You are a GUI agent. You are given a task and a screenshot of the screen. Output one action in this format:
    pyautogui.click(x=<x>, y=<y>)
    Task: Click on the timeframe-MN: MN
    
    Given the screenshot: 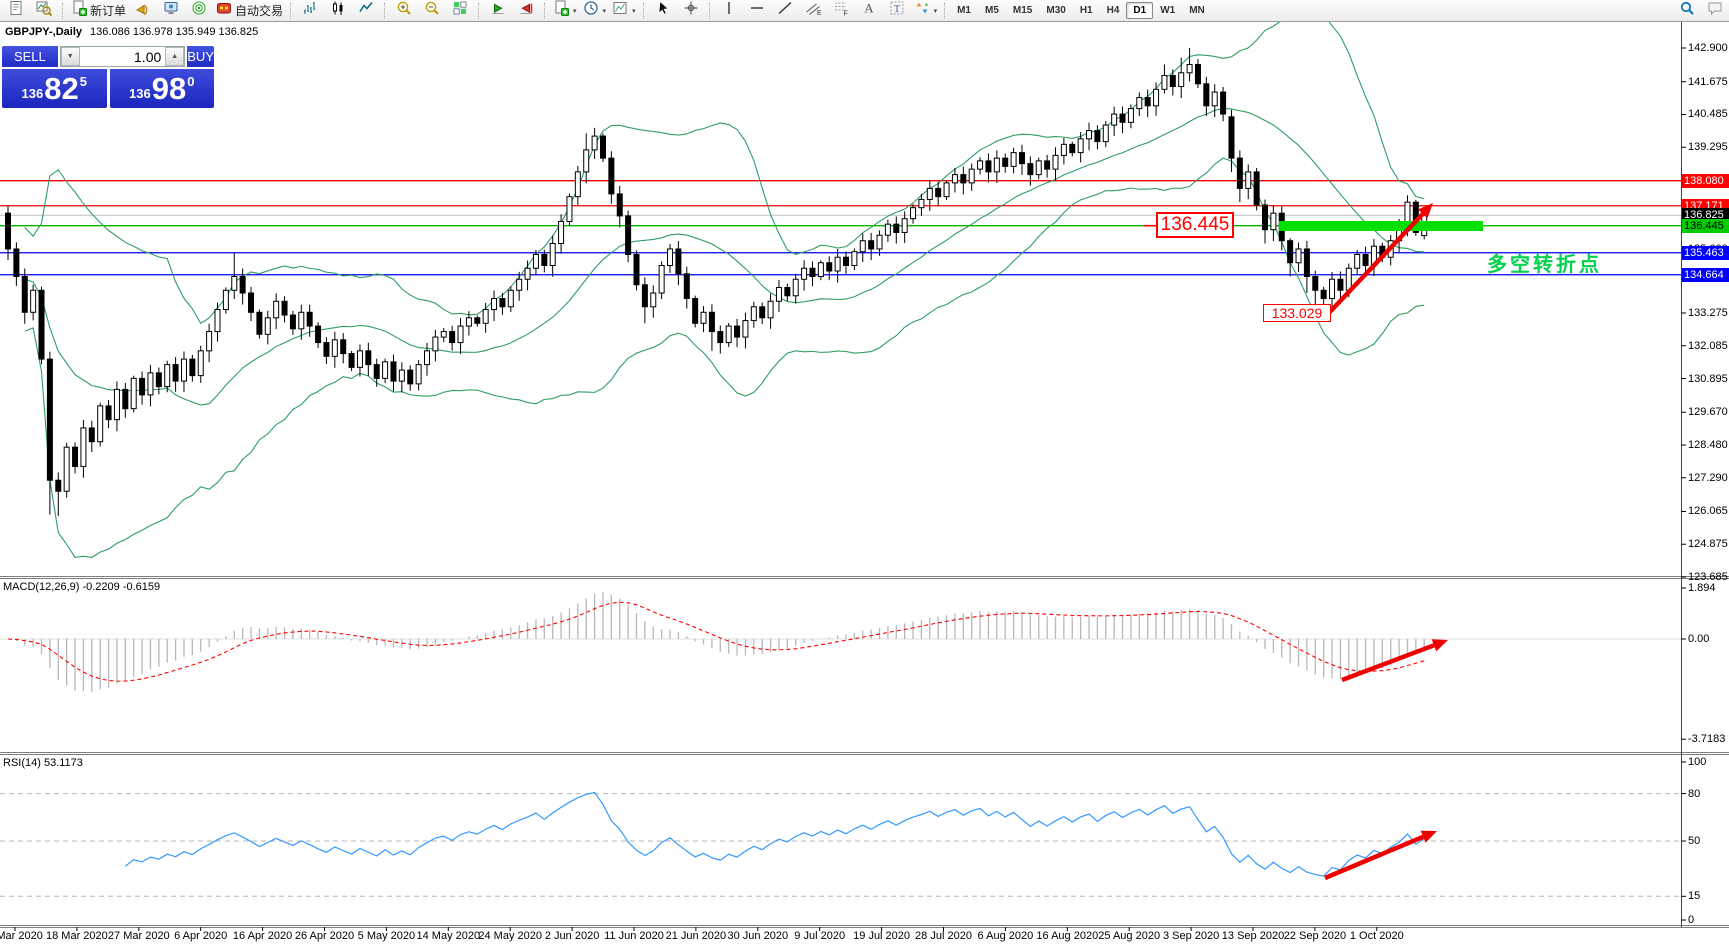 What is the action you would take?
    pyautogui.click(x=1197, y=10)
    